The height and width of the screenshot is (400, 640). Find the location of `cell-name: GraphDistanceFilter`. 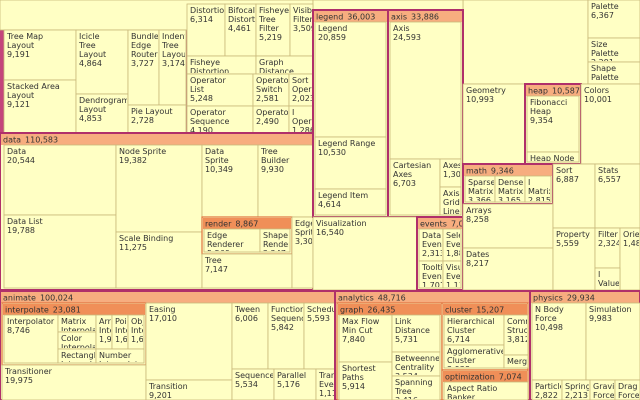

cell-name: GraphDistanceFilter is located at coordinates (276, 71).